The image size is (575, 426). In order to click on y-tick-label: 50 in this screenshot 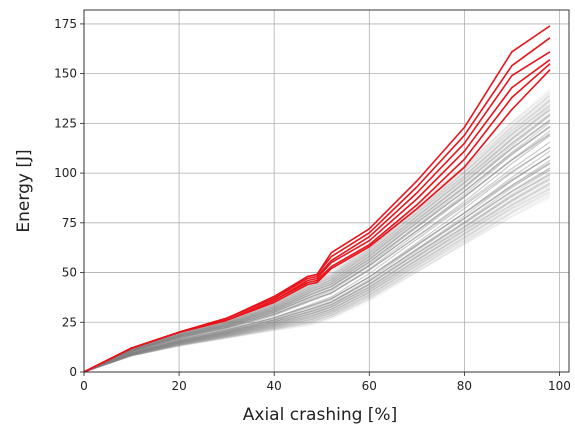, I will do `click(69, 273)`.